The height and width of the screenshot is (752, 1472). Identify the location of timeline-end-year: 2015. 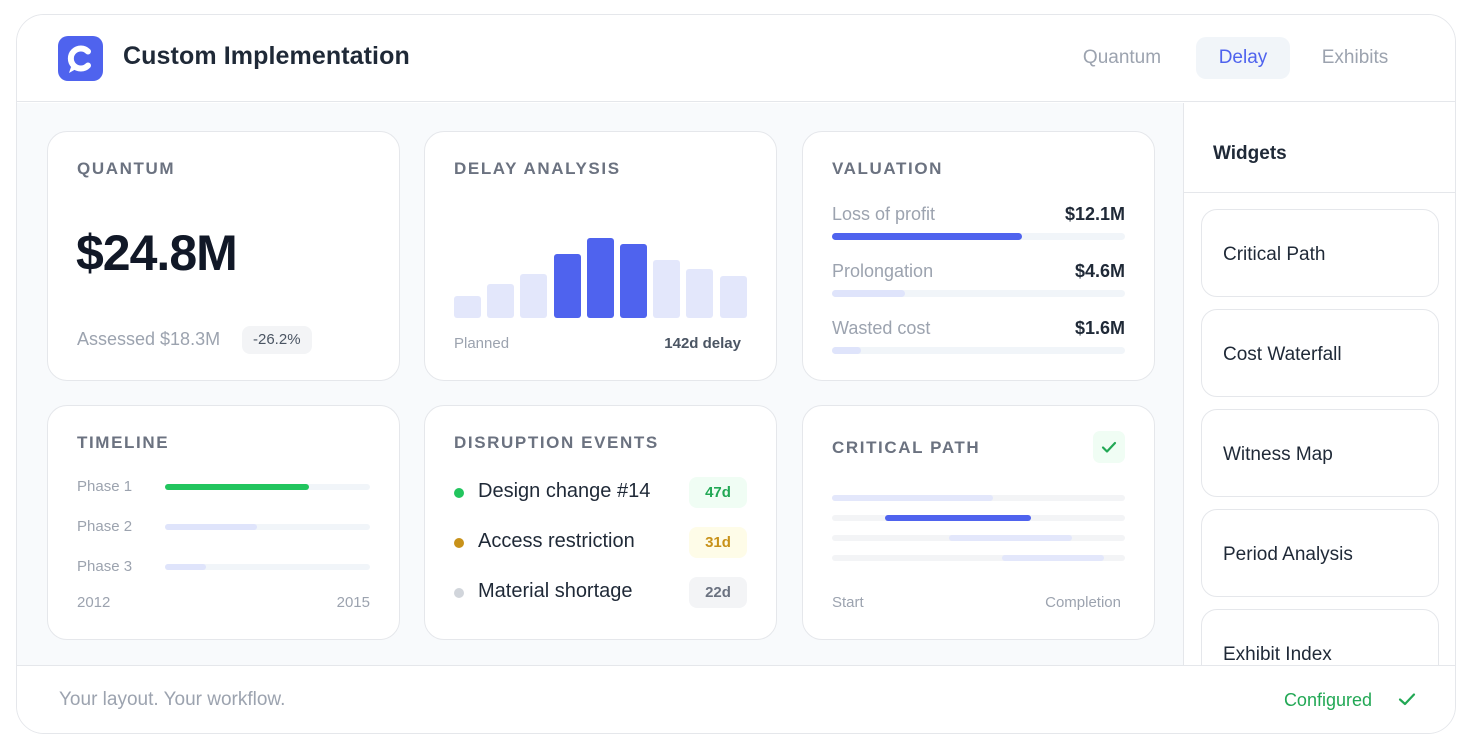
(353, 602).